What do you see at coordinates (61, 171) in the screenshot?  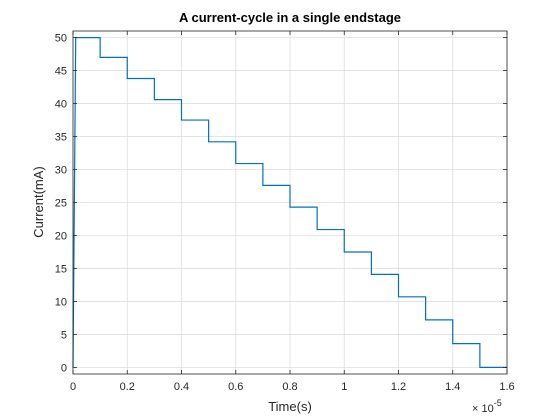 I see `y-tick-label: 30` at bounding box center [61, 171].